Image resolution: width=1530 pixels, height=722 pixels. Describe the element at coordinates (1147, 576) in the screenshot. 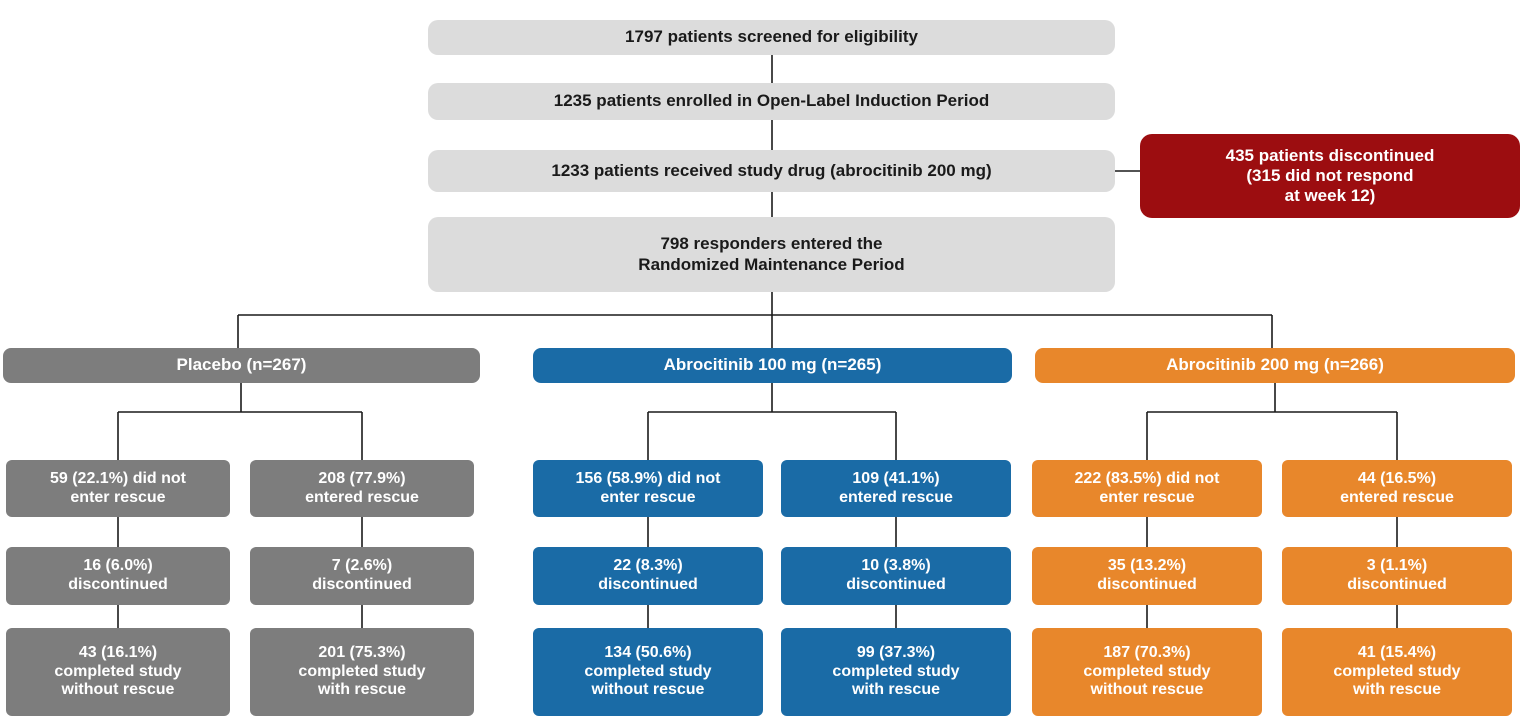

I see `abro200-no-rescue-discontinued-box: 35 (13.2%) discontinued` at that location.